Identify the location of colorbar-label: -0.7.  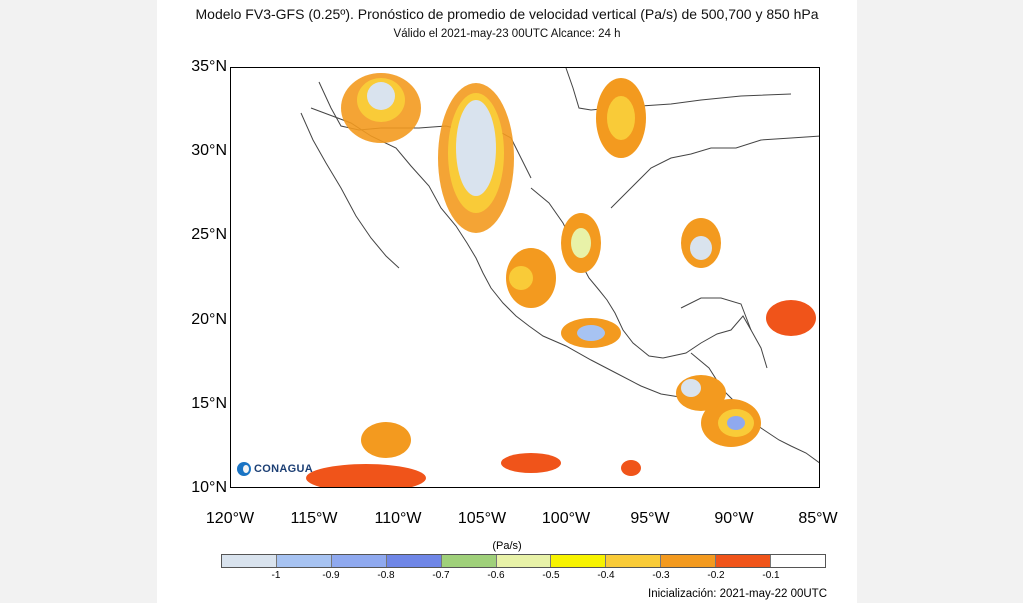
(441, 575).